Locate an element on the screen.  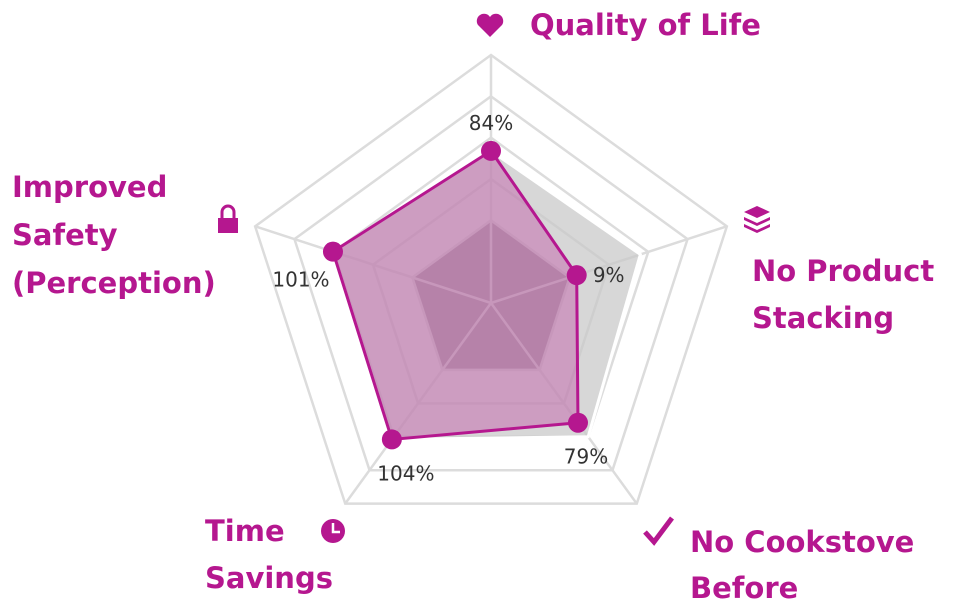
value-label: 84% is located at coordinates (491, 123).